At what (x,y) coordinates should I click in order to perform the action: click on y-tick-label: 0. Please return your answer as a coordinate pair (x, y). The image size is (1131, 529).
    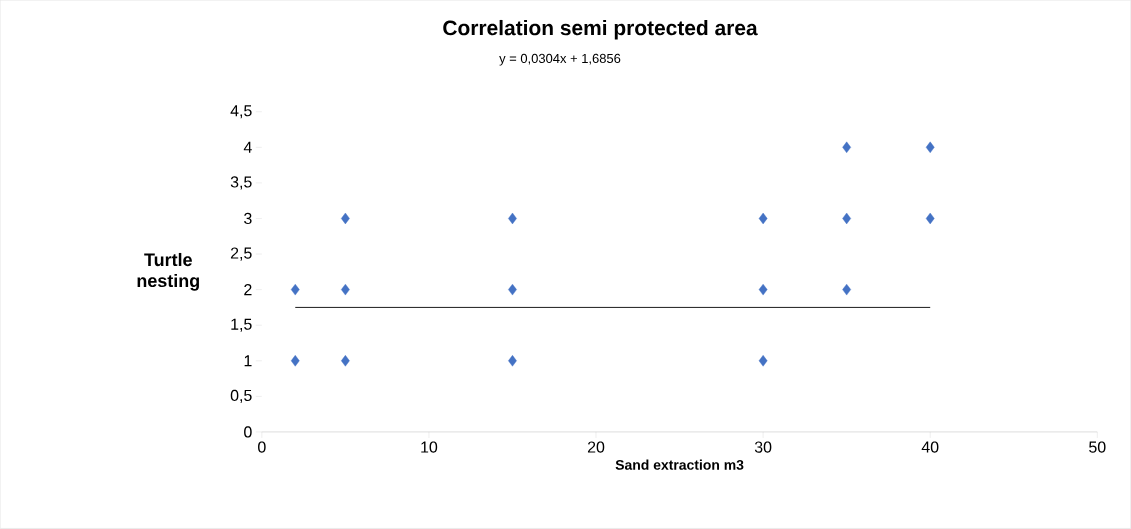
    Looking at the image, I should click on (248, 432).